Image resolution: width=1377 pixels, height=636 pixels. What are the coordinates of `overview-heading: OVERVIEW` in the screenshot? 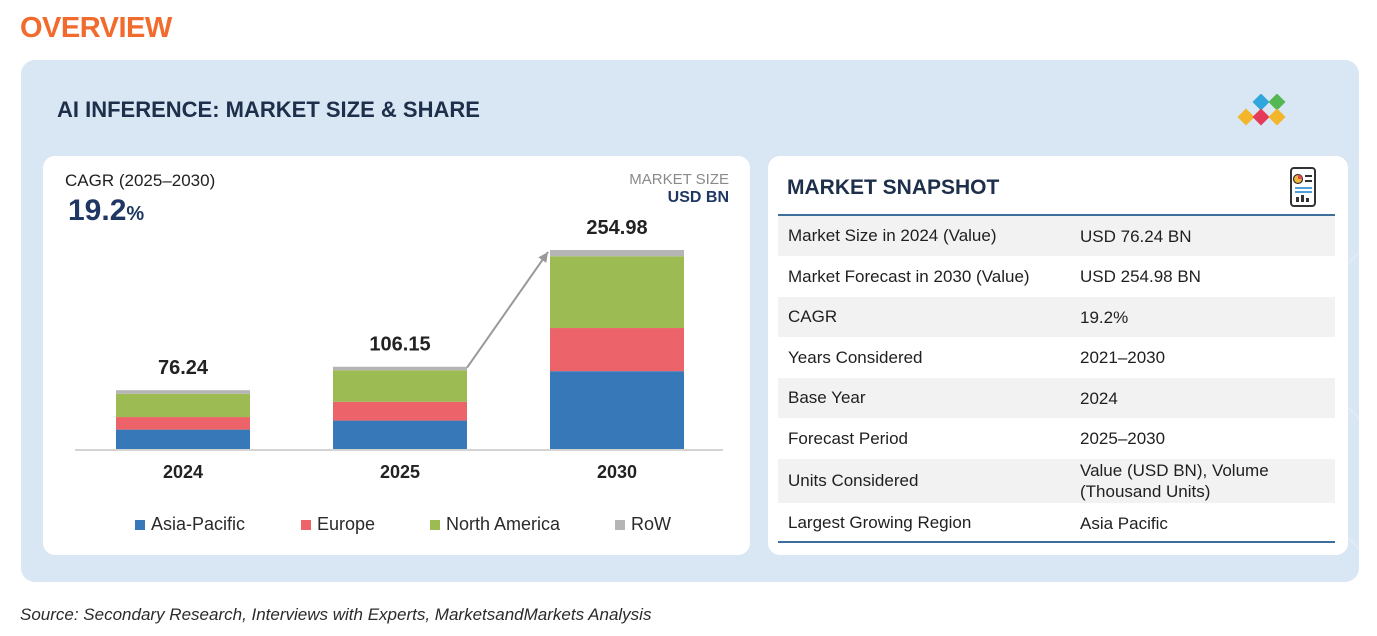 It's located at (96, 28).